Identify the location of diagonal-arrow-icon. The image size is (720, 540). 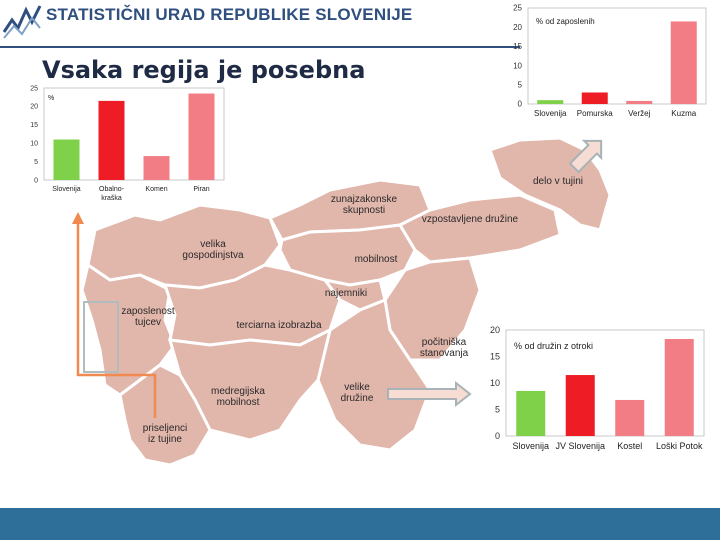
(585, 156).